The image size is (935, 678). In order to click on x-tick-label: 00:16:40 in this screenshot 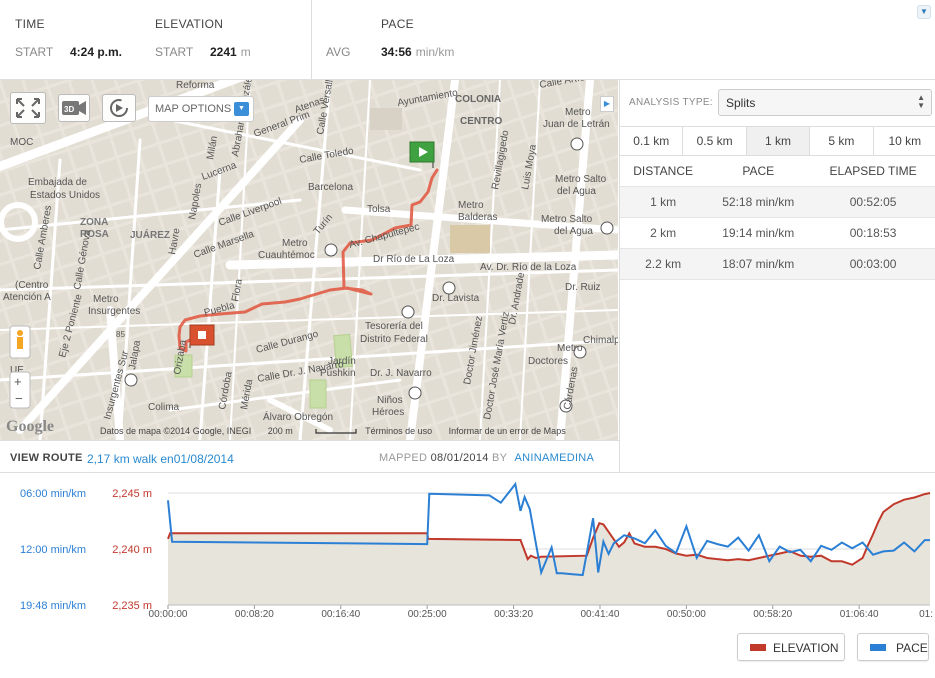, I will do `click(340, 614)`.